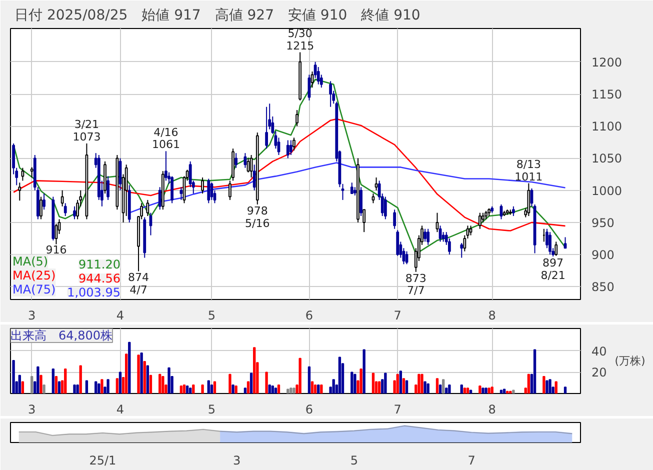 This screenshot has width=653, height=470. What do you see at coordinates (166, 139) in the screenshot?
I see `annotation: 4/16 1061` at bounding box center [166, 139].